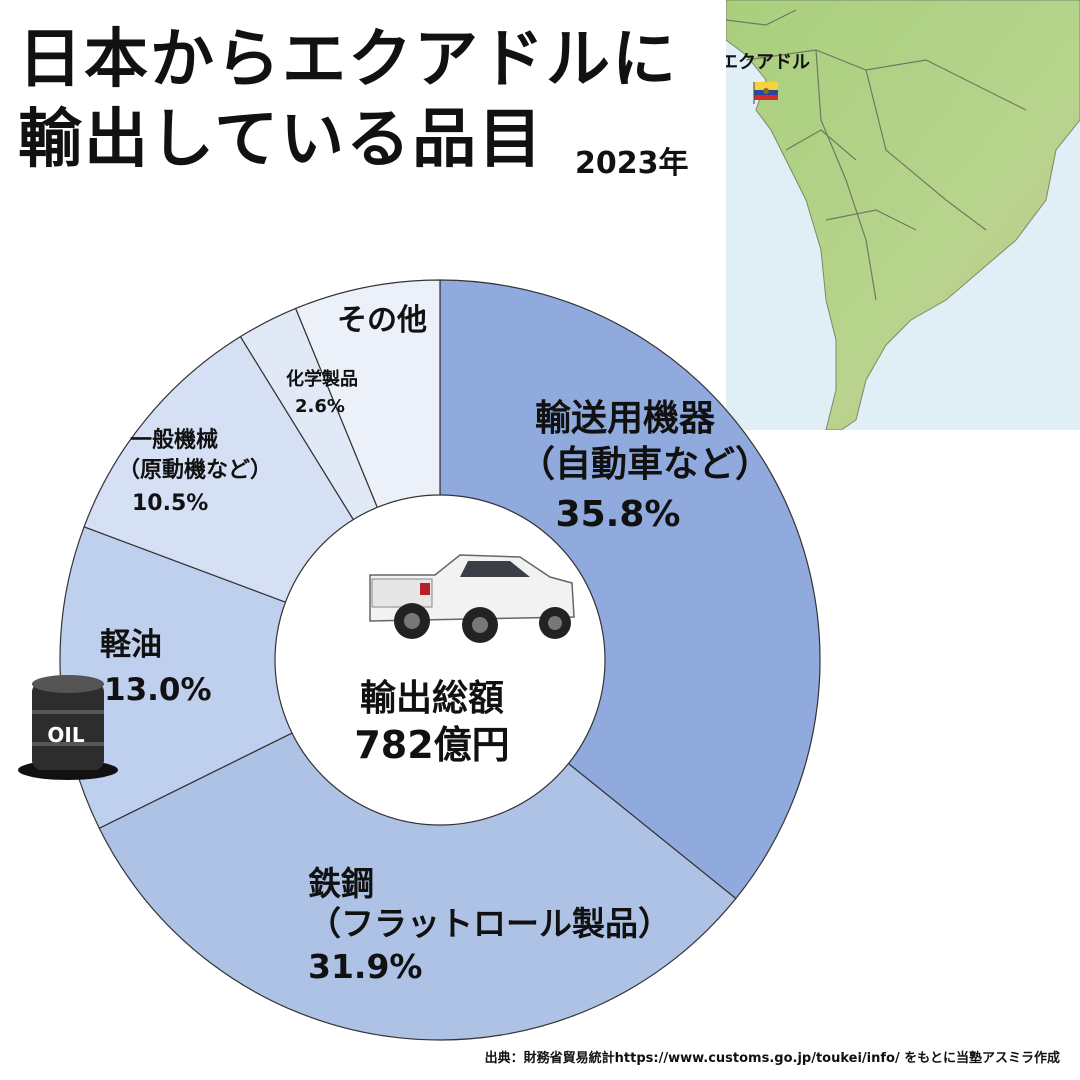  What do you see at coordinates (65, 735) in the screenshot?
I see `oil-icon-text: OIL` at bounding box center [65, 735].